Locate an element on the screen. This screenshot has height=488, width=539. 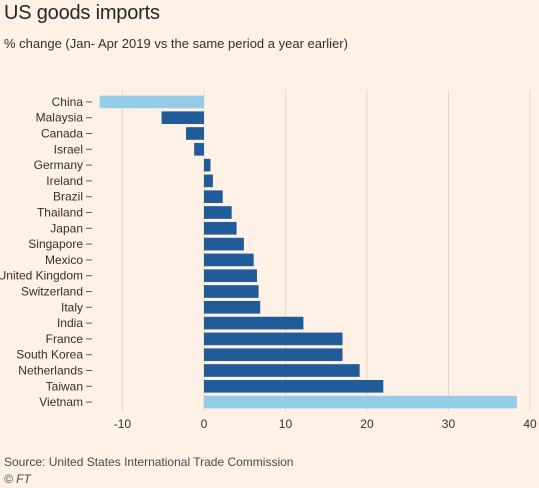
category-label: Vietnam is located at coordinates (61, 402).